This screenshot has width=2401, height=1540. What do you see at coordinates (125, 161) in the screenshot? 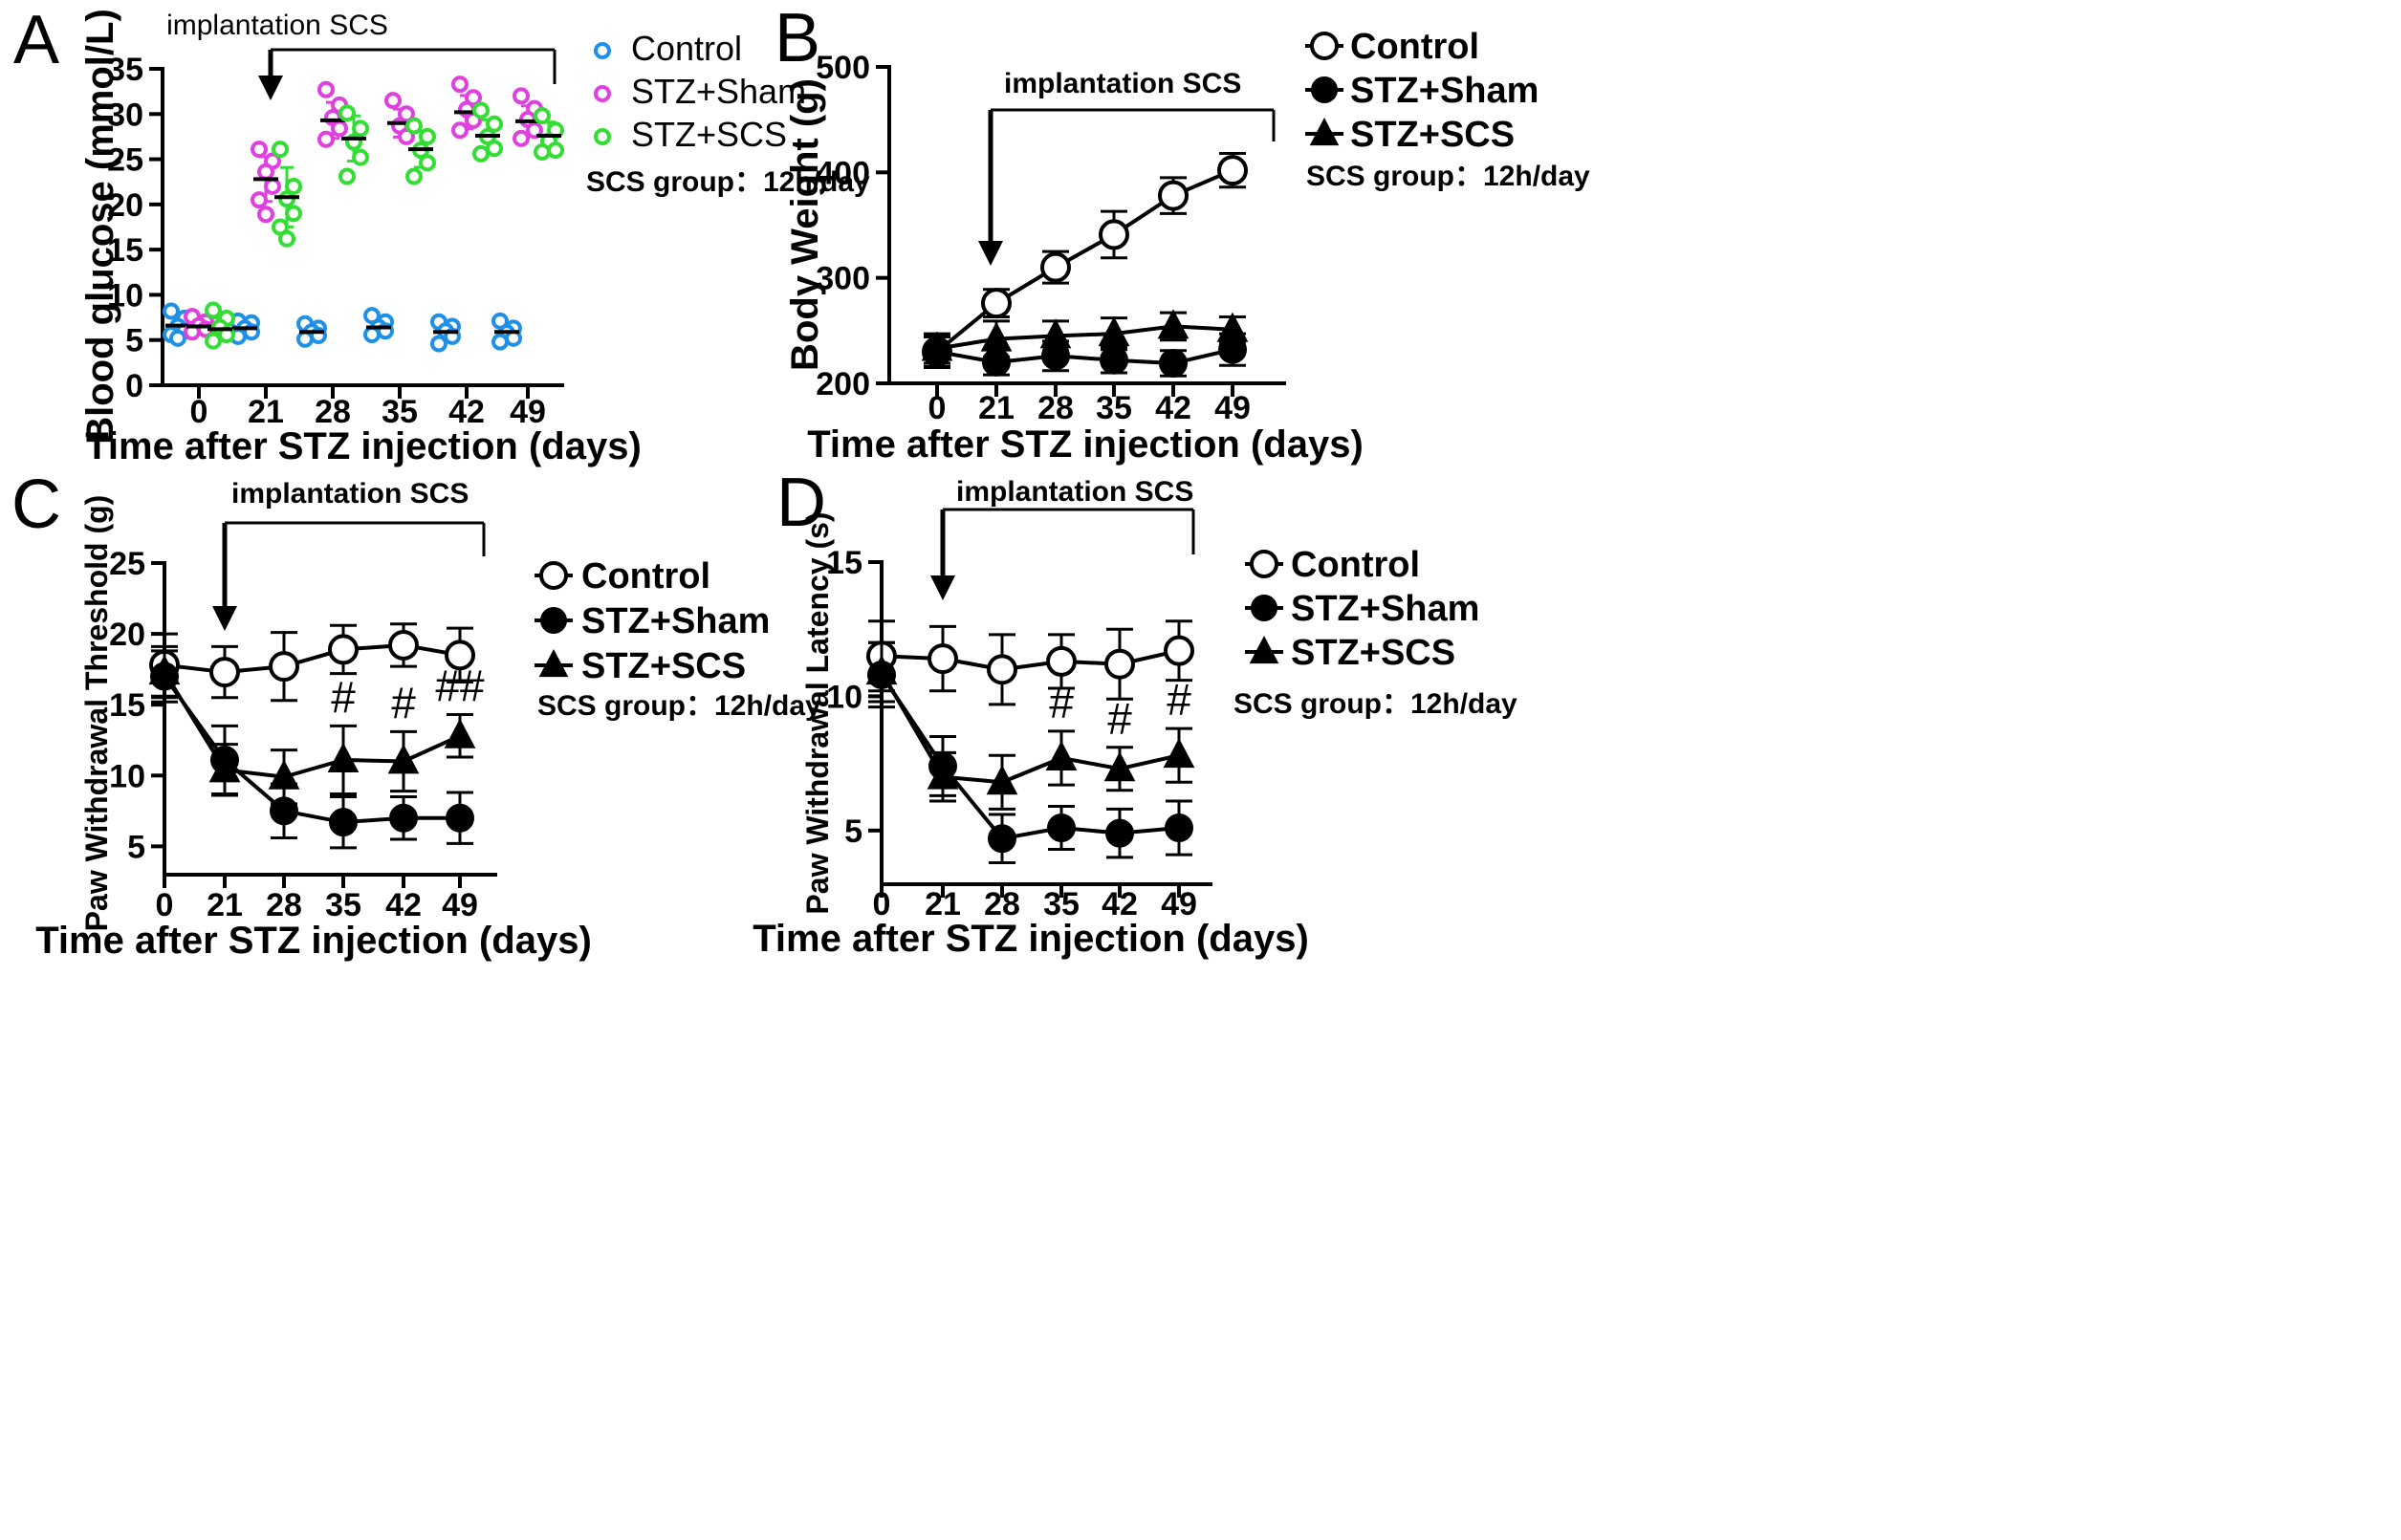
I see `y-tick-label: 25` at bounding box center [125, 161].